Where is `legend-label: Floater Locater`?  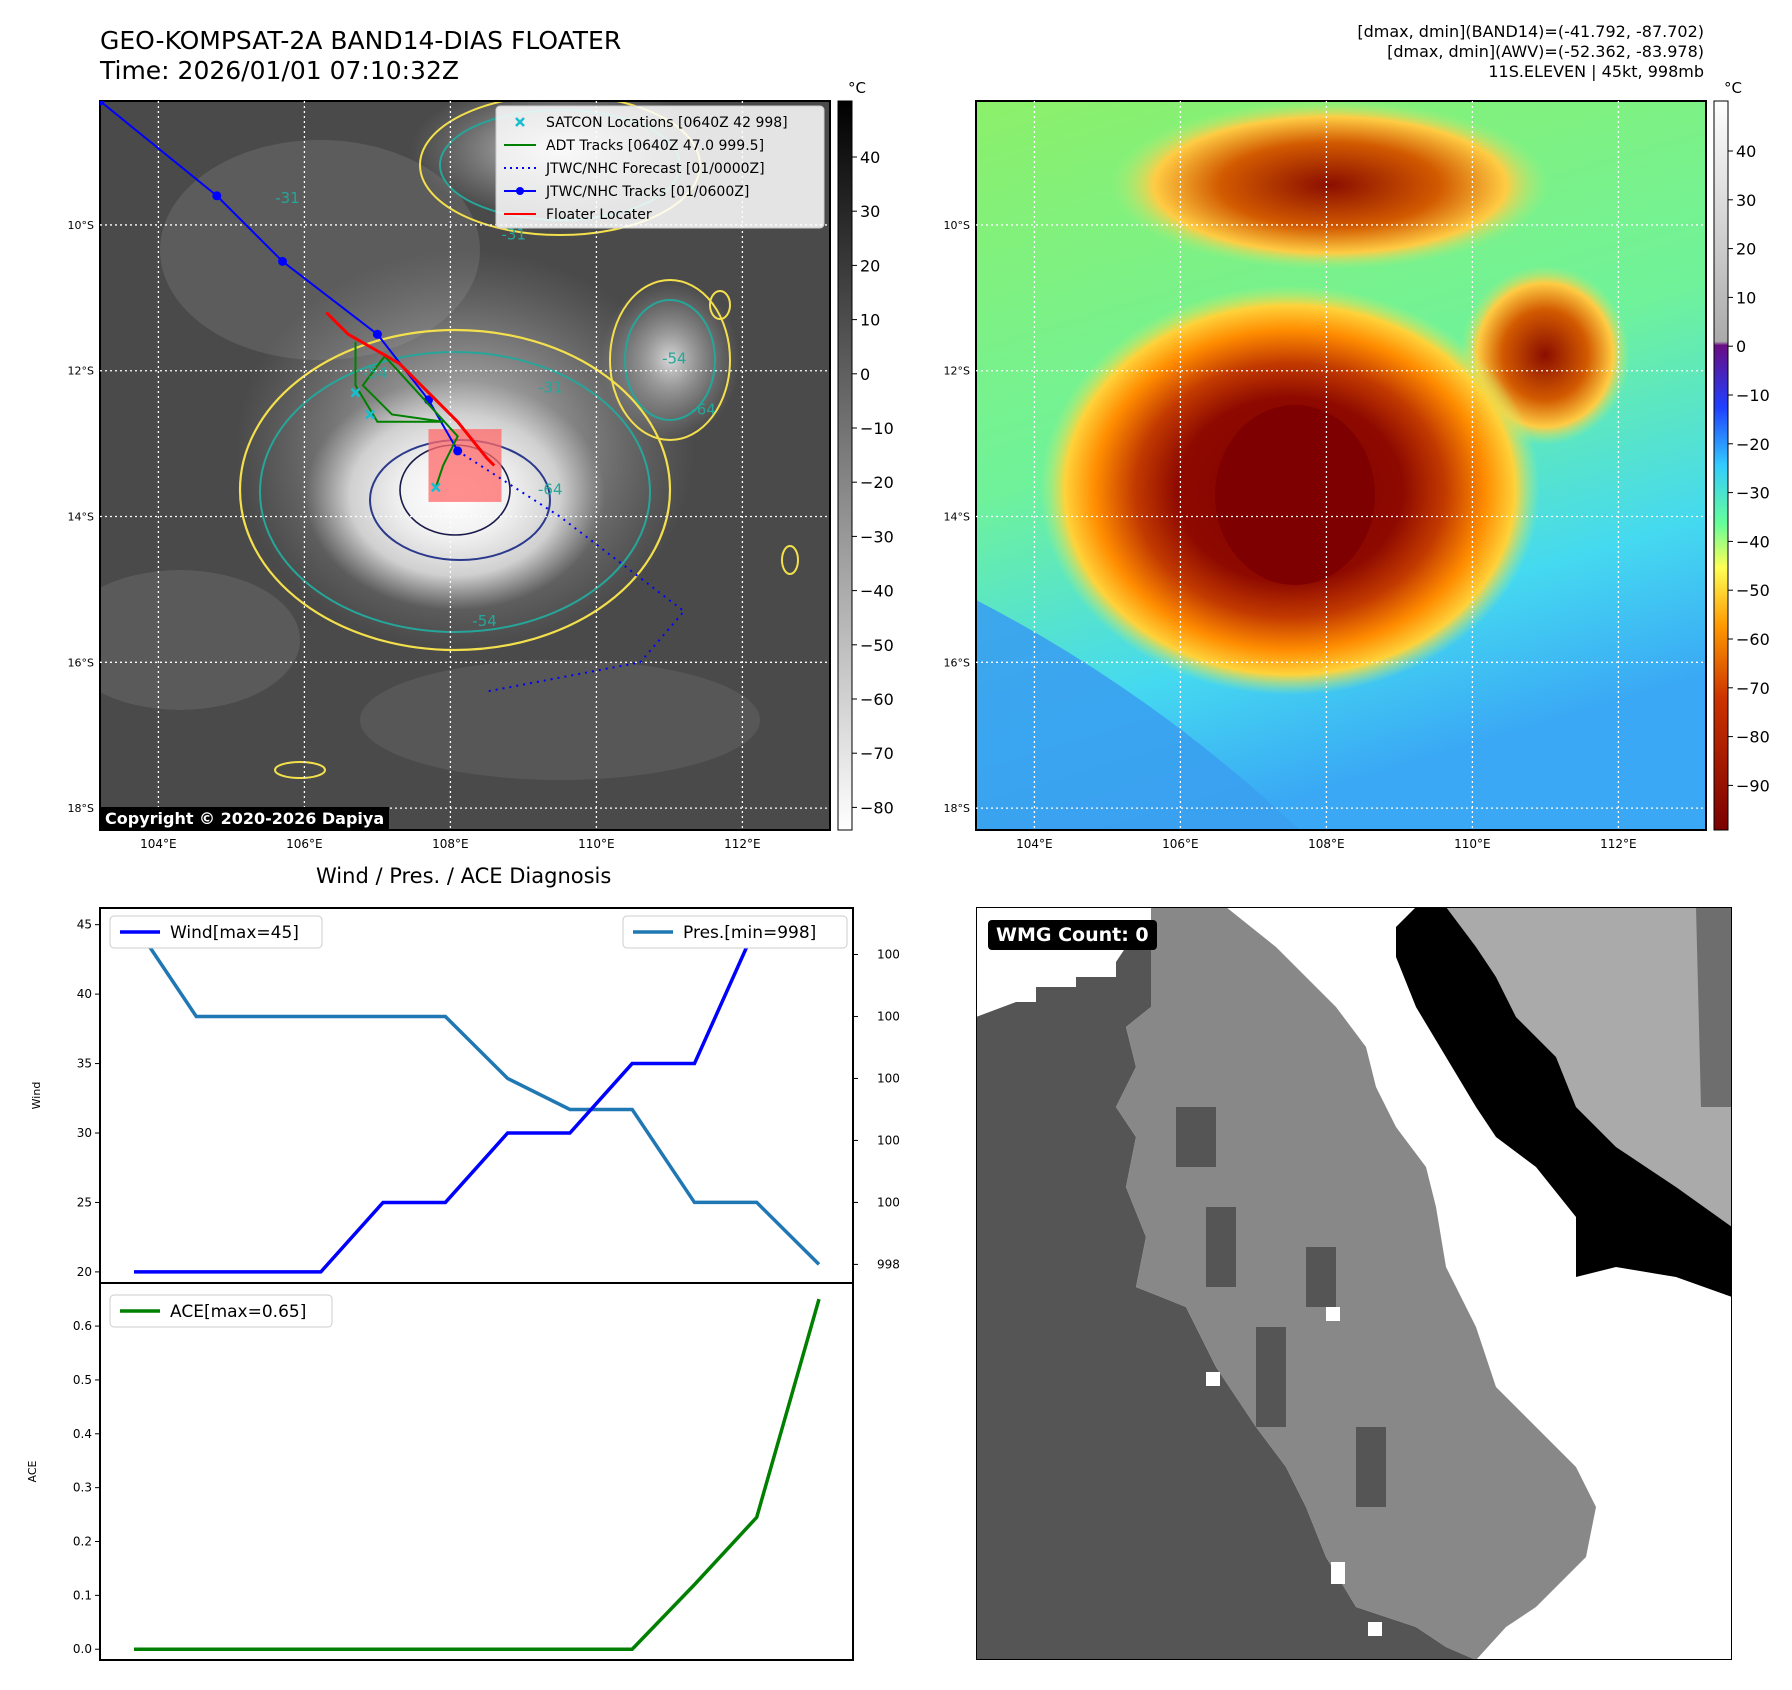
legend-label: Floater Locater is located at coordinates (599, 215).